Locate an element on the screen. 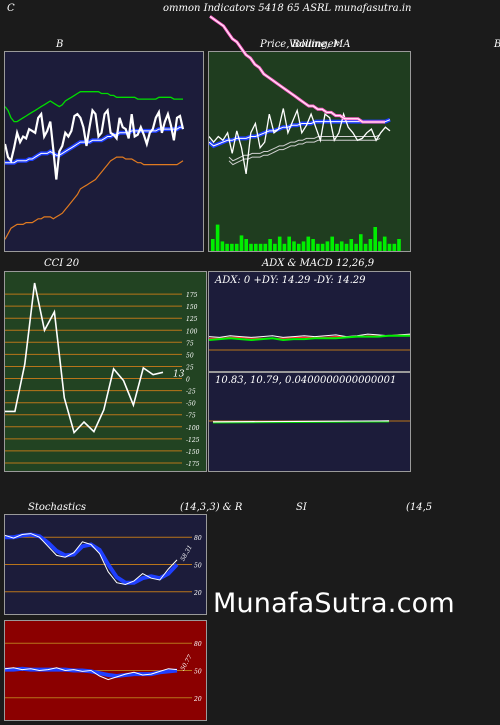 Image resolution: width=500 pixels, height=725 pixels. rsi-panel: 80 50 20 50.77 is located at coordinates (105, 670).